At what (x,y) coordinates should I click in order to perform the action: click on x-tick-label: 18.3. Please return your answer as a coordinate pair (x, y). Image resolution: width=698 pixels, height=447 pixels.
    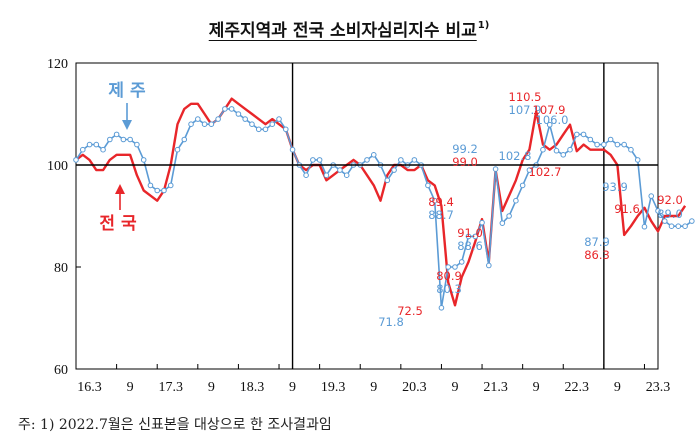
    Looking at the image, I should click on (252, 387).